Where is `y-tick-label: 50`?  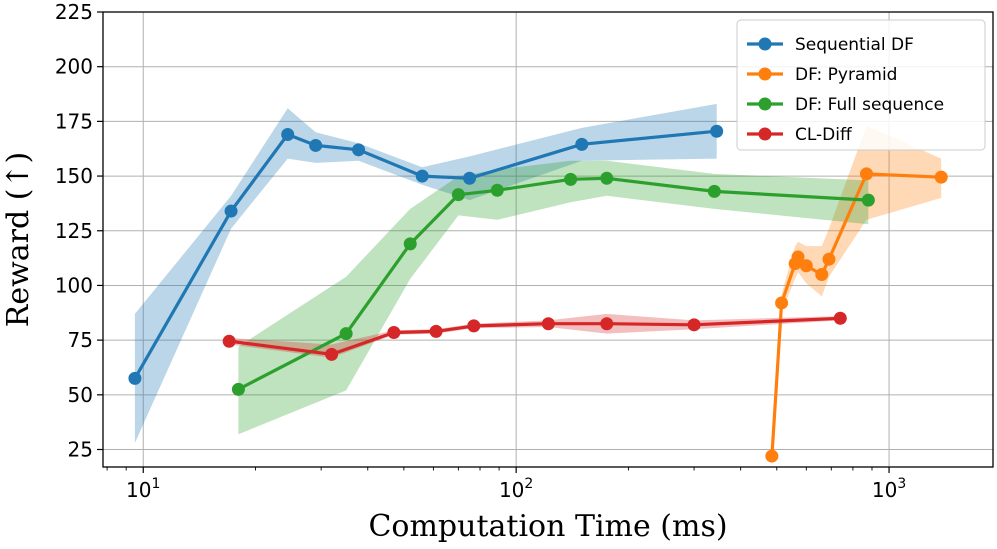 y-tick-label: 50 is located at coordinates (80, 395).